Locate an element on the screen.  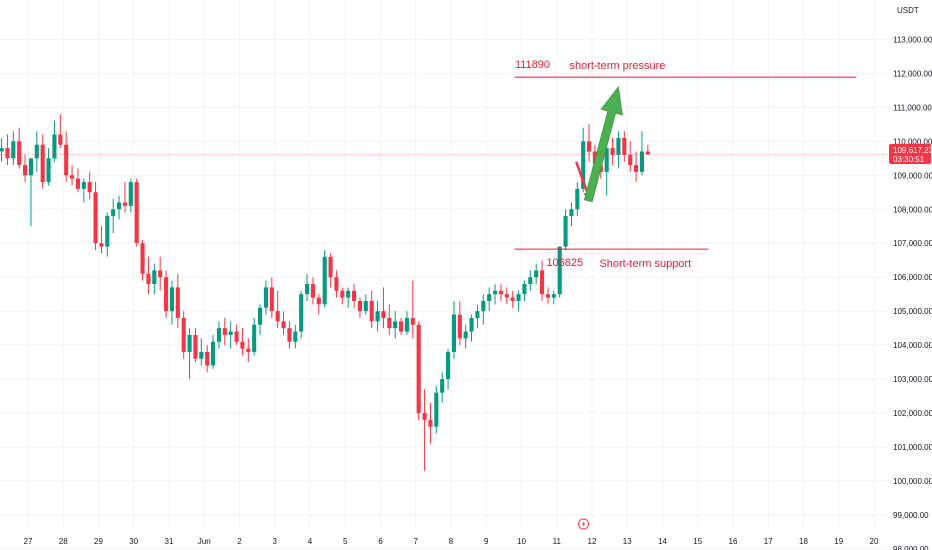
lightning-icon is located at coordinates (583, 524).